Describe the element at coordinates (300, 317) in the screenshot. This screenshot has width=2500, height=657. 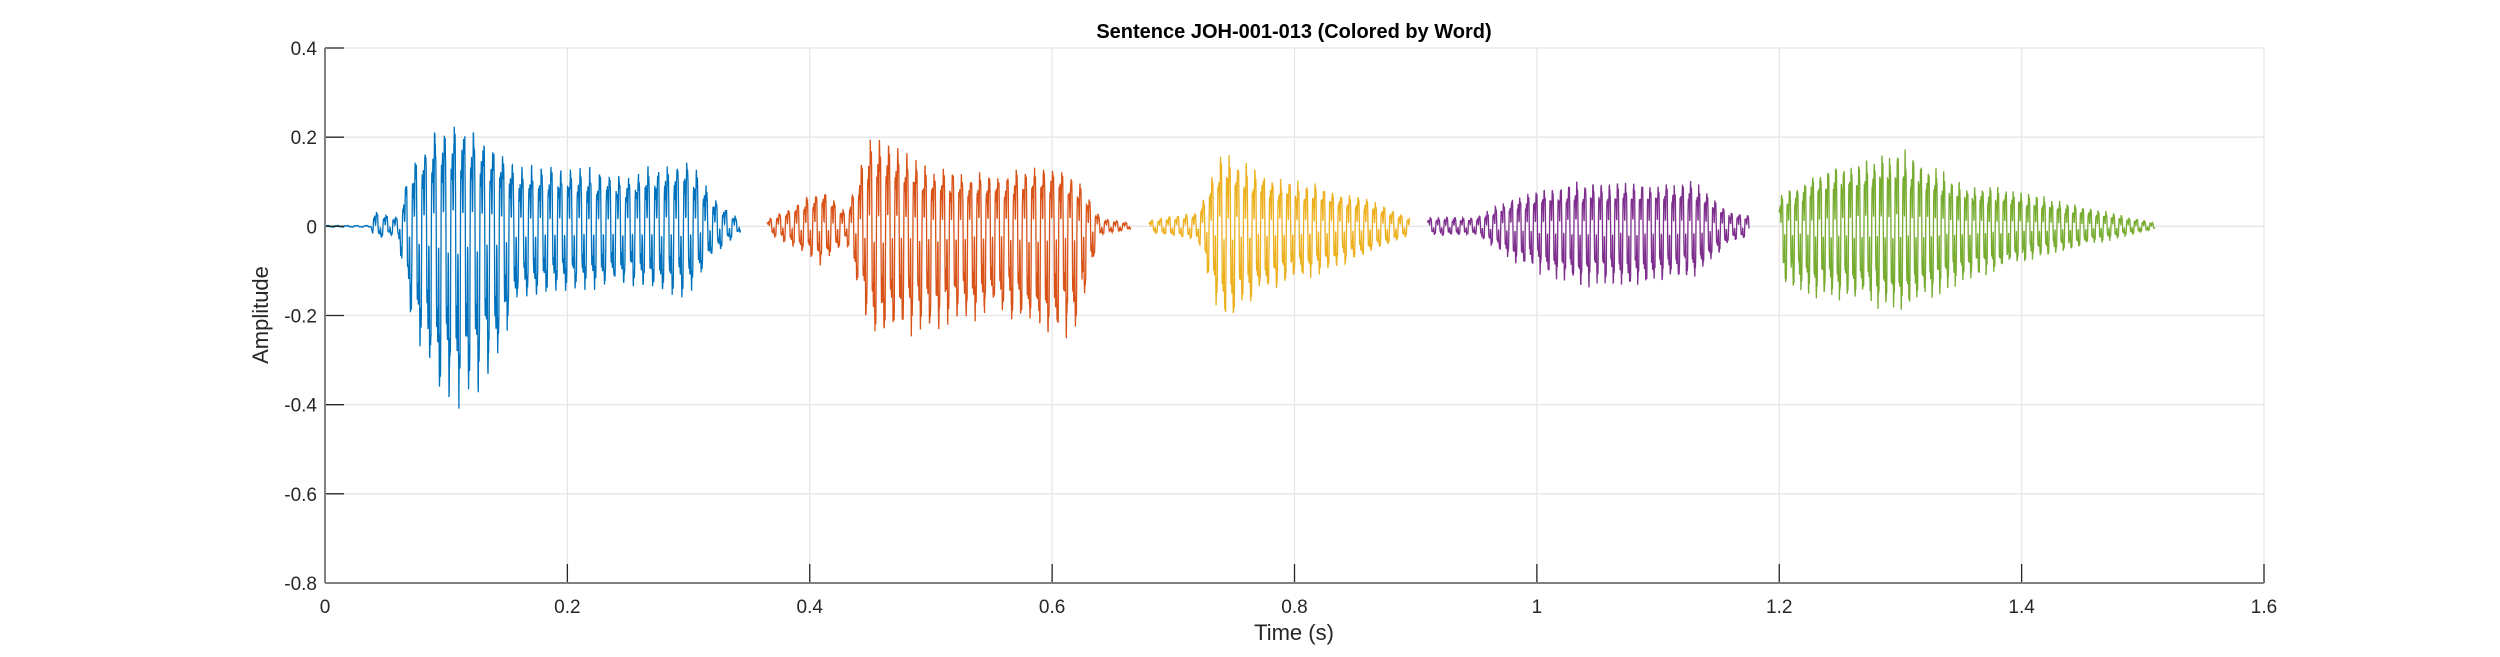
I see `y-tick-label: -0.2` at that location.